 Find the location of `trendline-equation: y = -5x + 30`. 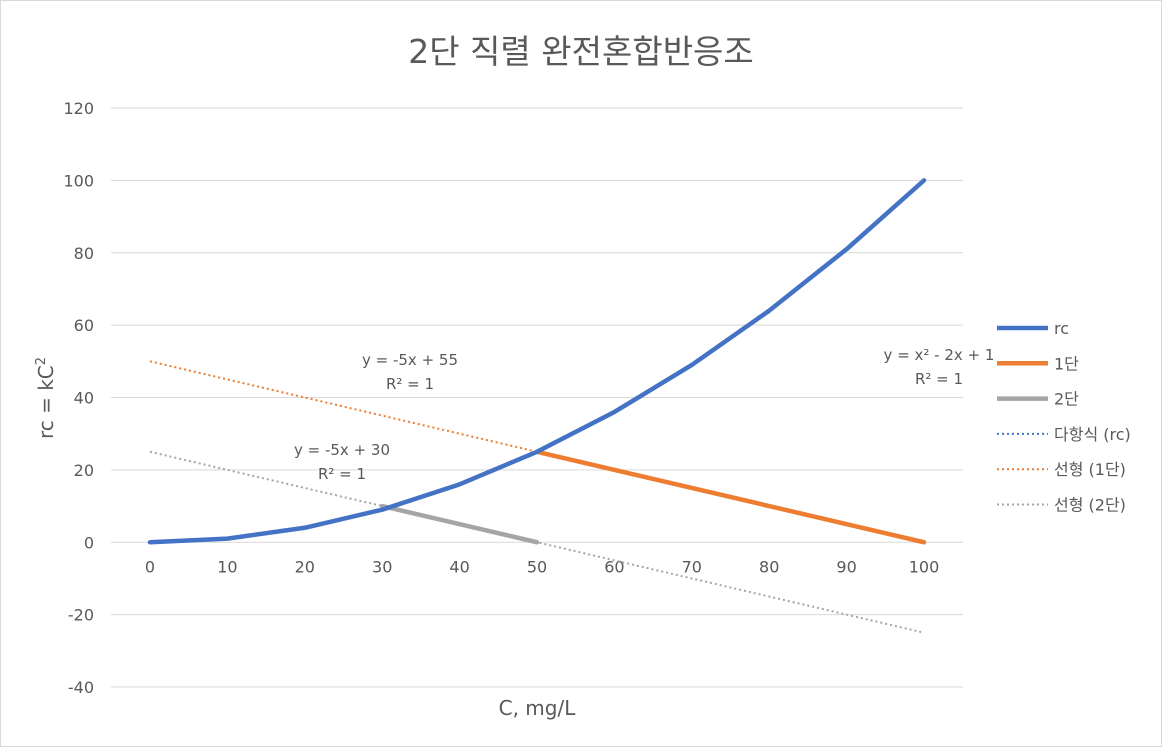

trendline-equation: y = -5x + 30 is located at coordinates (342, 450).